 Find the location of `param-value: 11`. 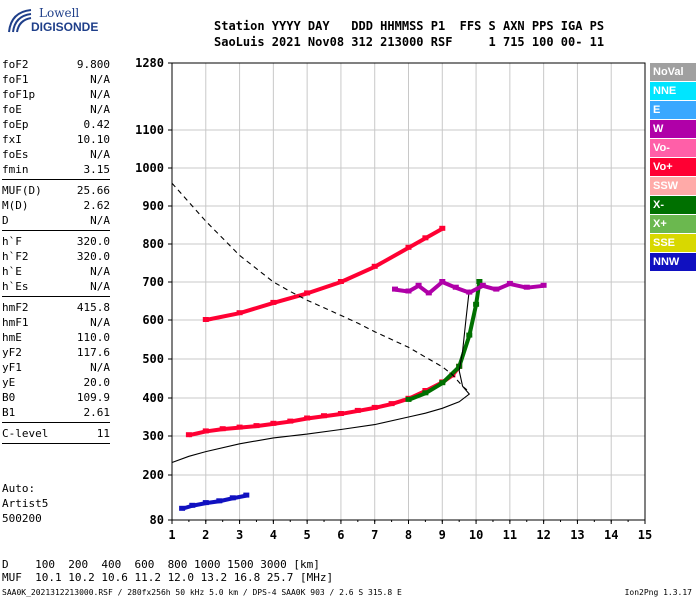

param-value: 11 is located at coordinates (103, 433).